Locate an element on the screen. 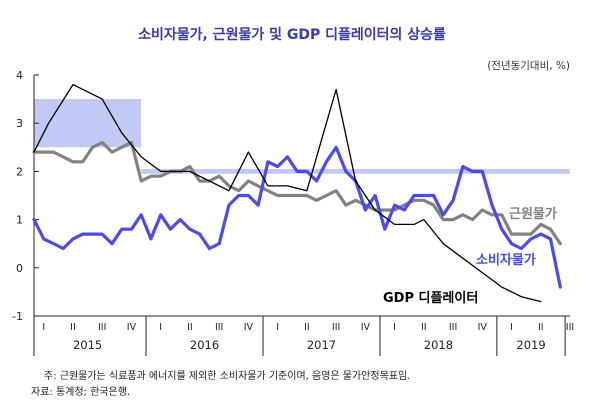  year-label: 2017 is located at coordinates (321, 345).